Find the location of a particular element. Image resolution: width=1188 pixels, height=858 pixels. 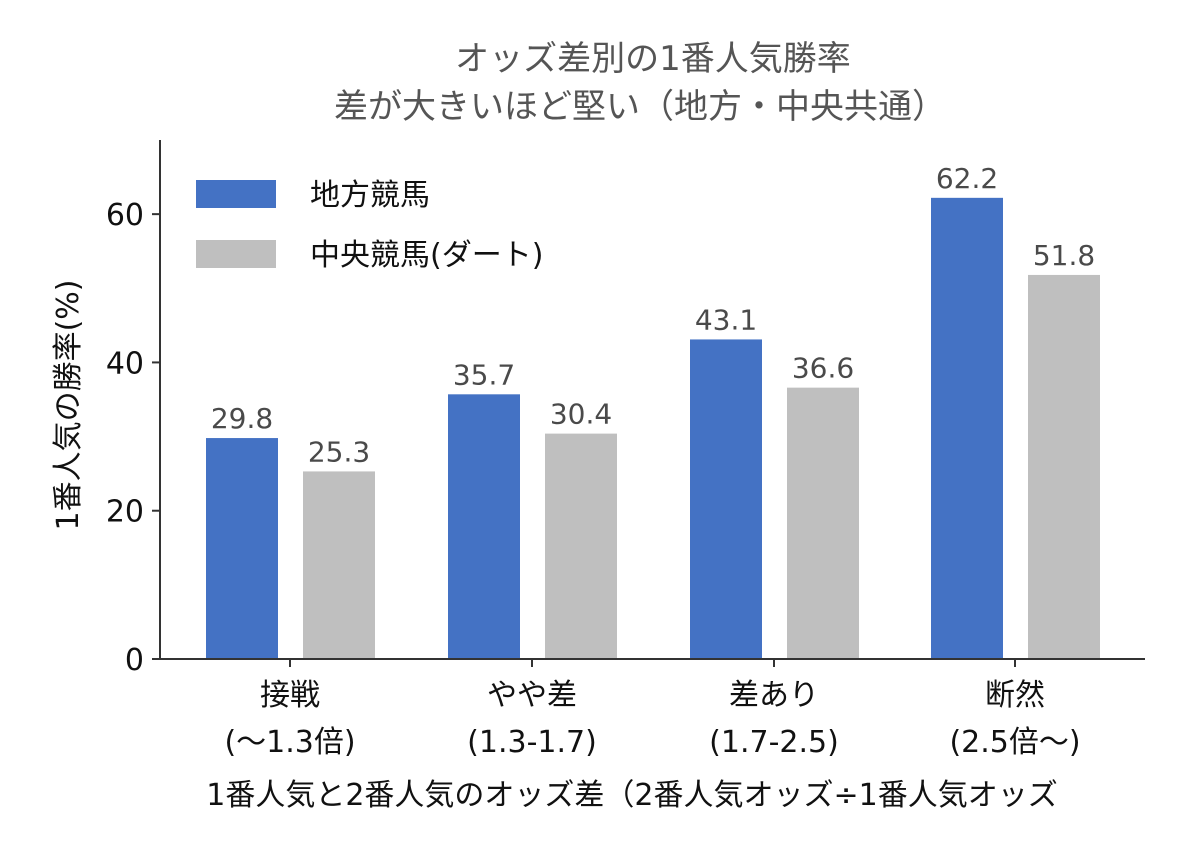

data-label-central-3: 51.8 is located at coordinates (1064, 255).